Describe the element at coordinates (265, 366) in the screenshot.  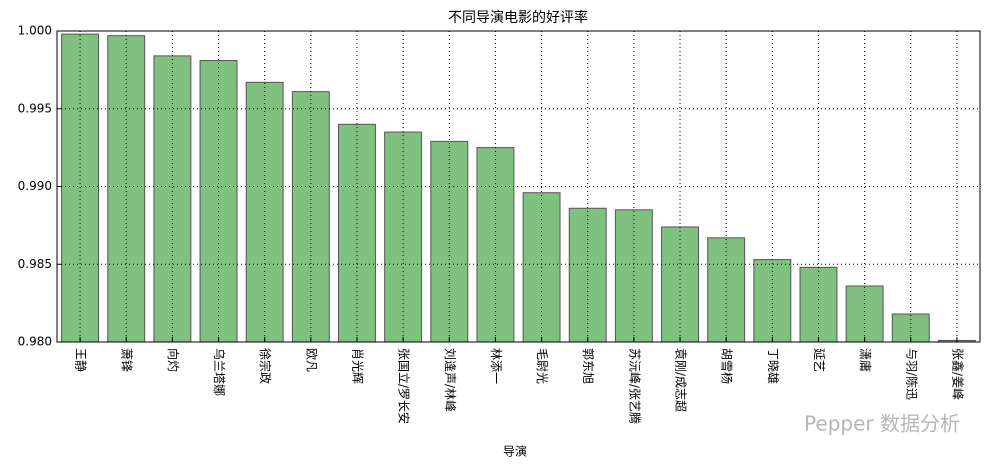
I see `x-tick-label: 徐宗政` at that location.